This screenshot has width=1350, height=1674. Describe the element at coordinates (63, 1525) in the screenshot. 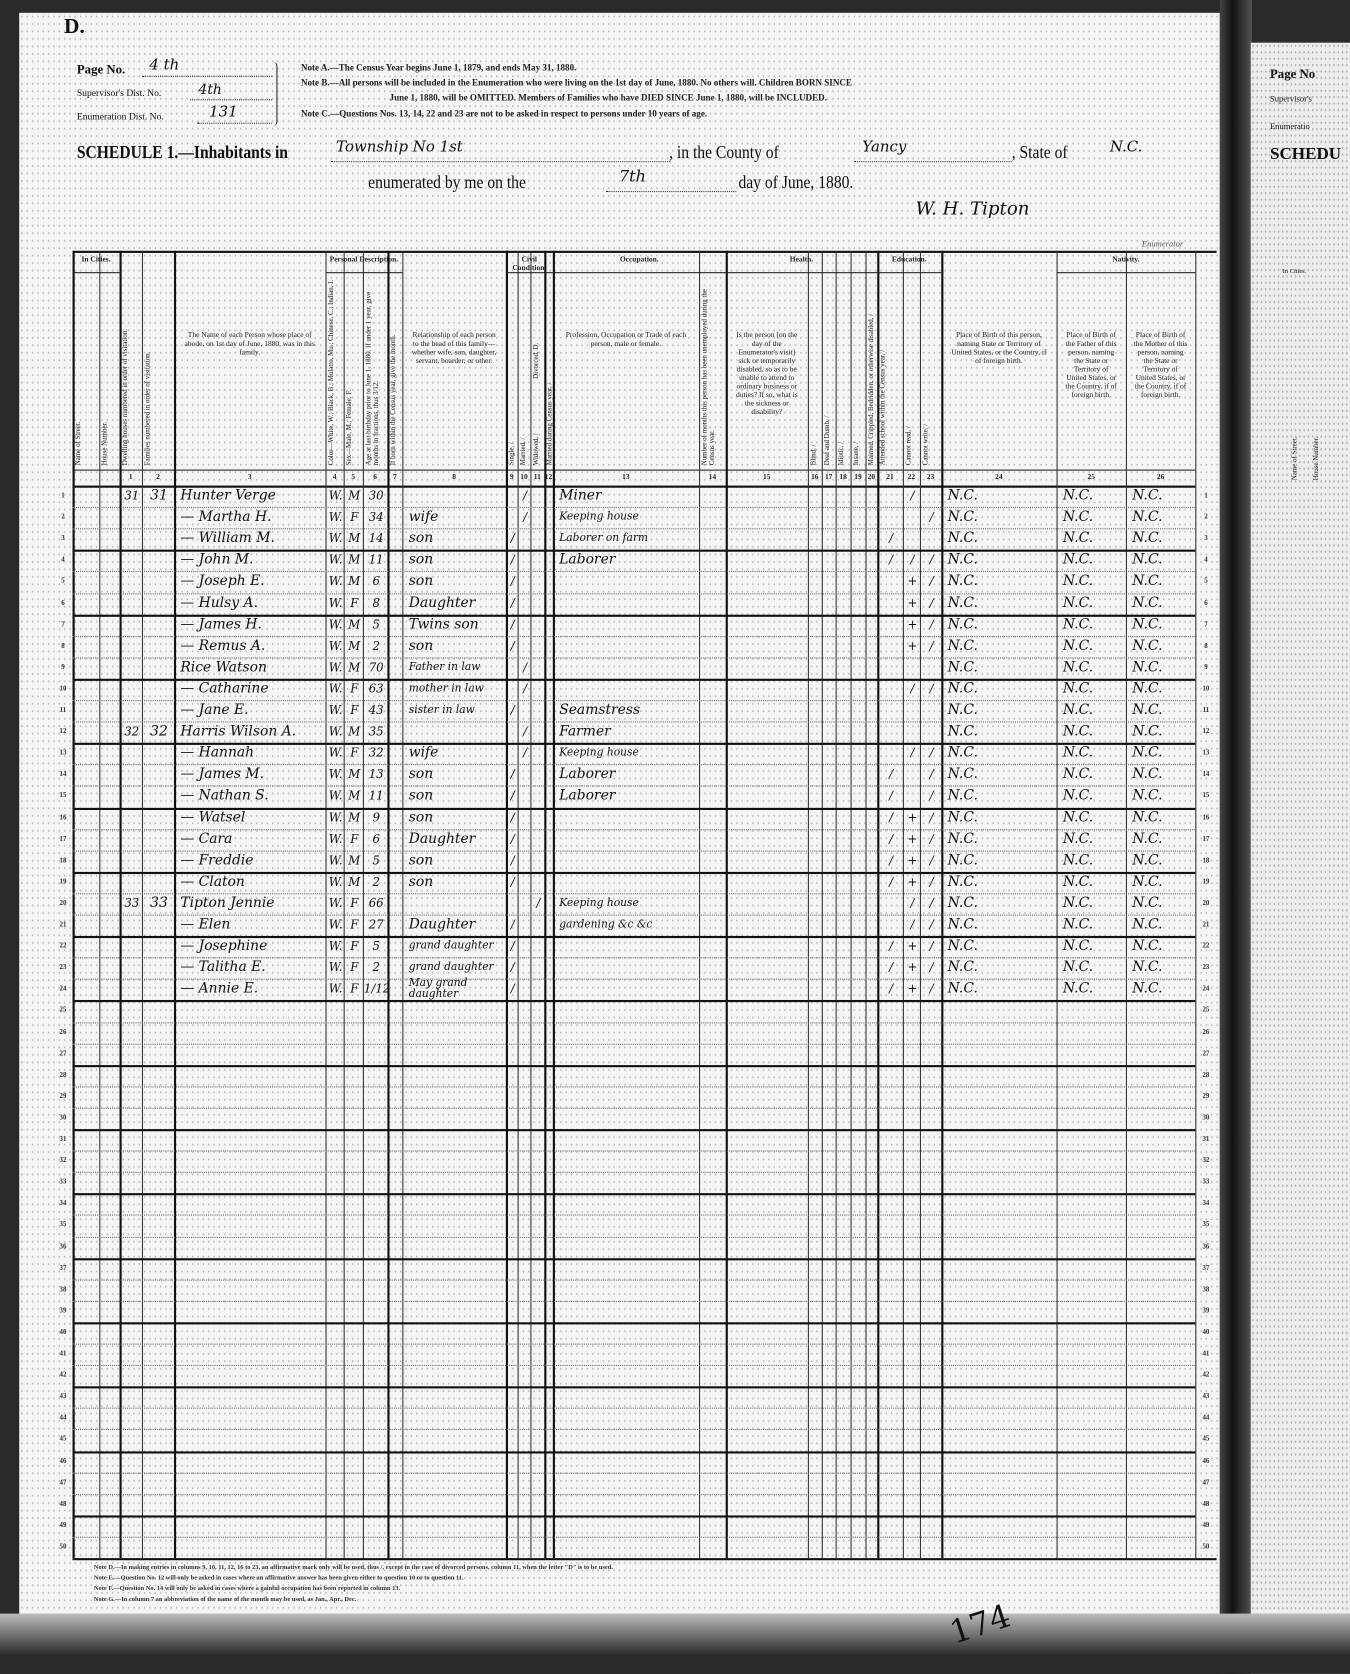

I see `row-number-left: 49` at that location.